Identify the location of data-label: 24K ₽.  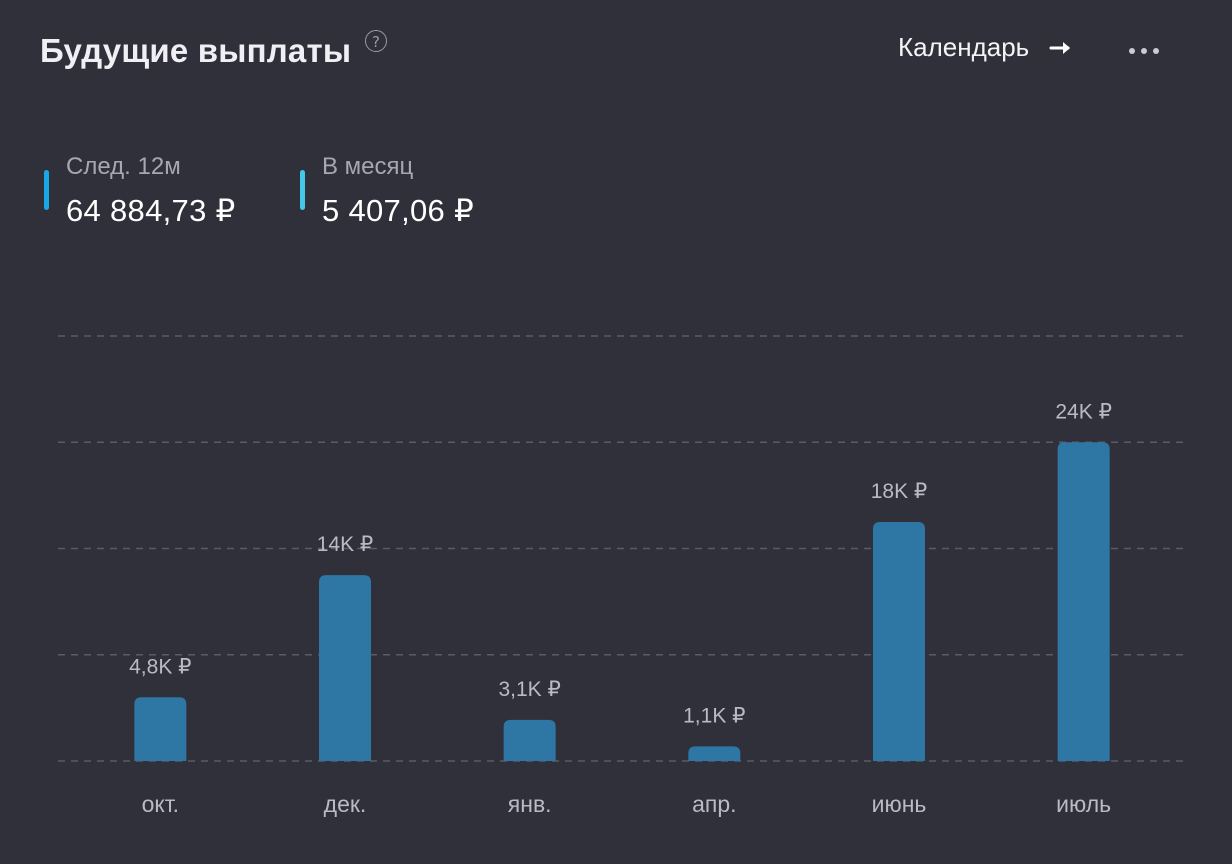
(1083, 411).